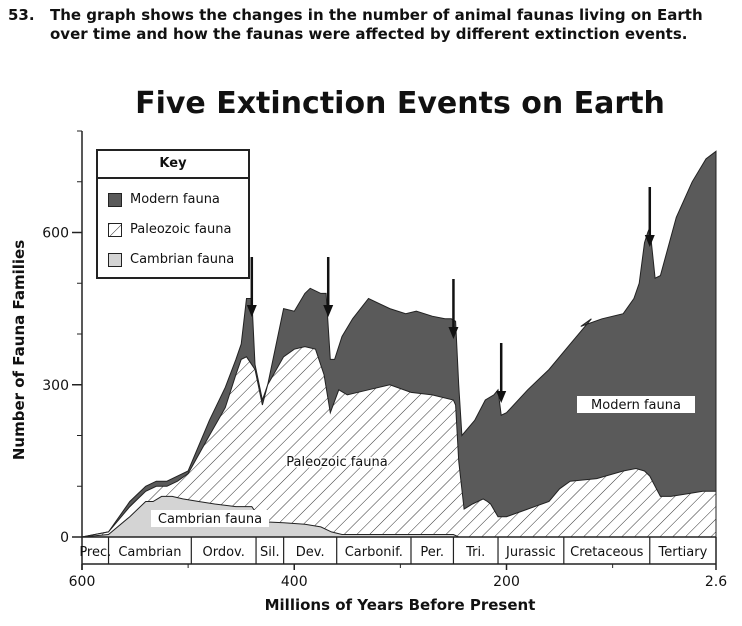 The height and width of the screenshot is (626, 742). What do you see at coordinates (270, 552) in the screenshot?
I see `period-label: Sil.` at bounding box center [270, 552].